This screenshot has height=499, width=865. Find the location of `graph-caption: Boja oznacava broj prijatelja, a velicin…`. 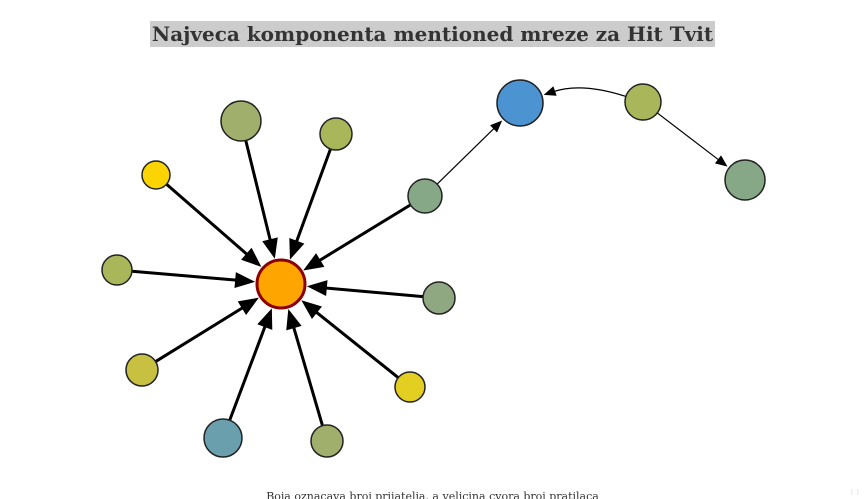

graph-caption: Boja oznacava broj prijatelja, a velicin… is located at coordinates (432, 494).